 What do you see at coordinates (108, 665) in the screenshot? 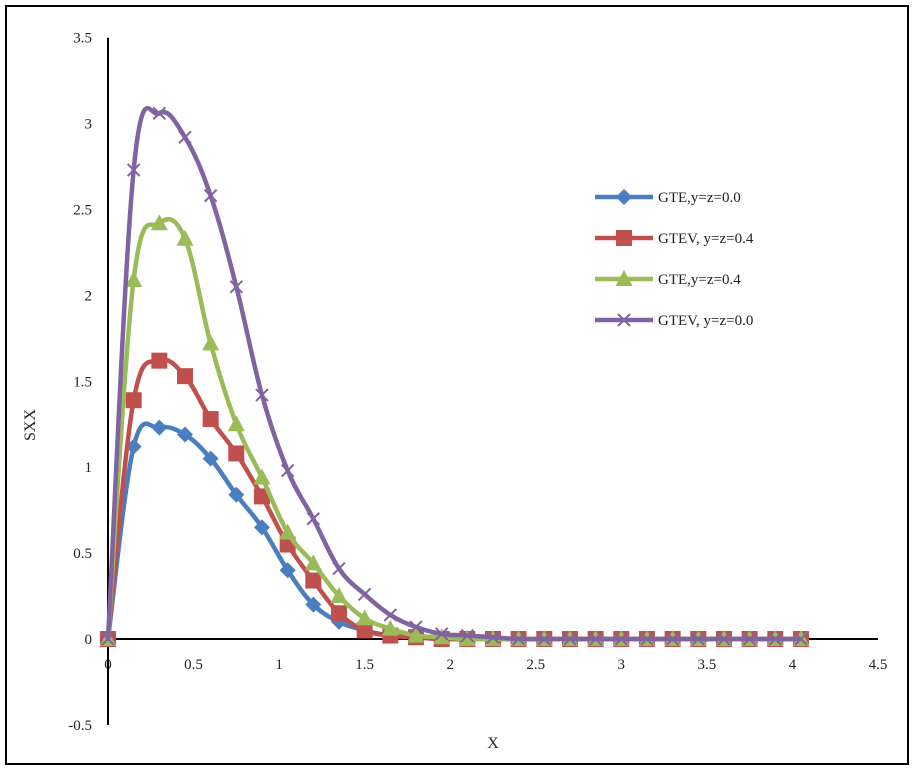
I see `x-tick-label: 0` at bounding box center [108, 665].